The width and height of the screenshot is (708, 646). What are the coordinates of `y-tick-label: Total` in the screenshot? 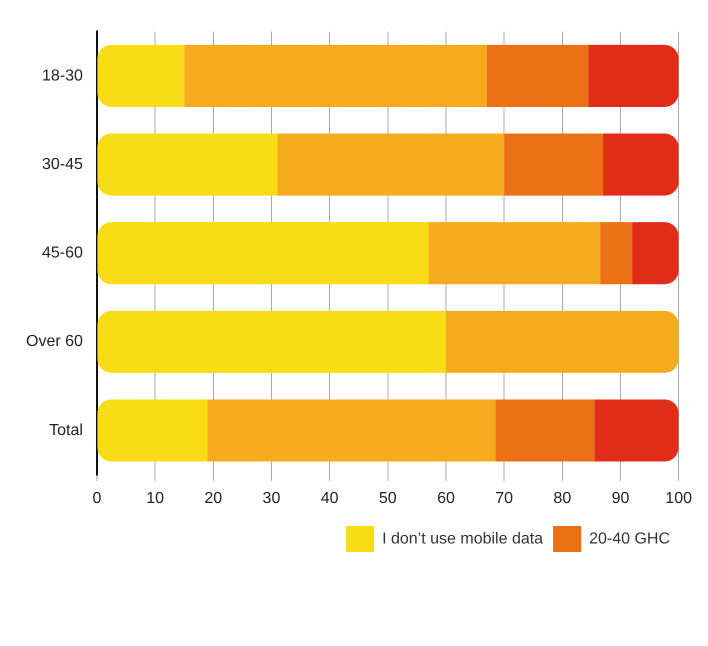 It's located at (66, 430).